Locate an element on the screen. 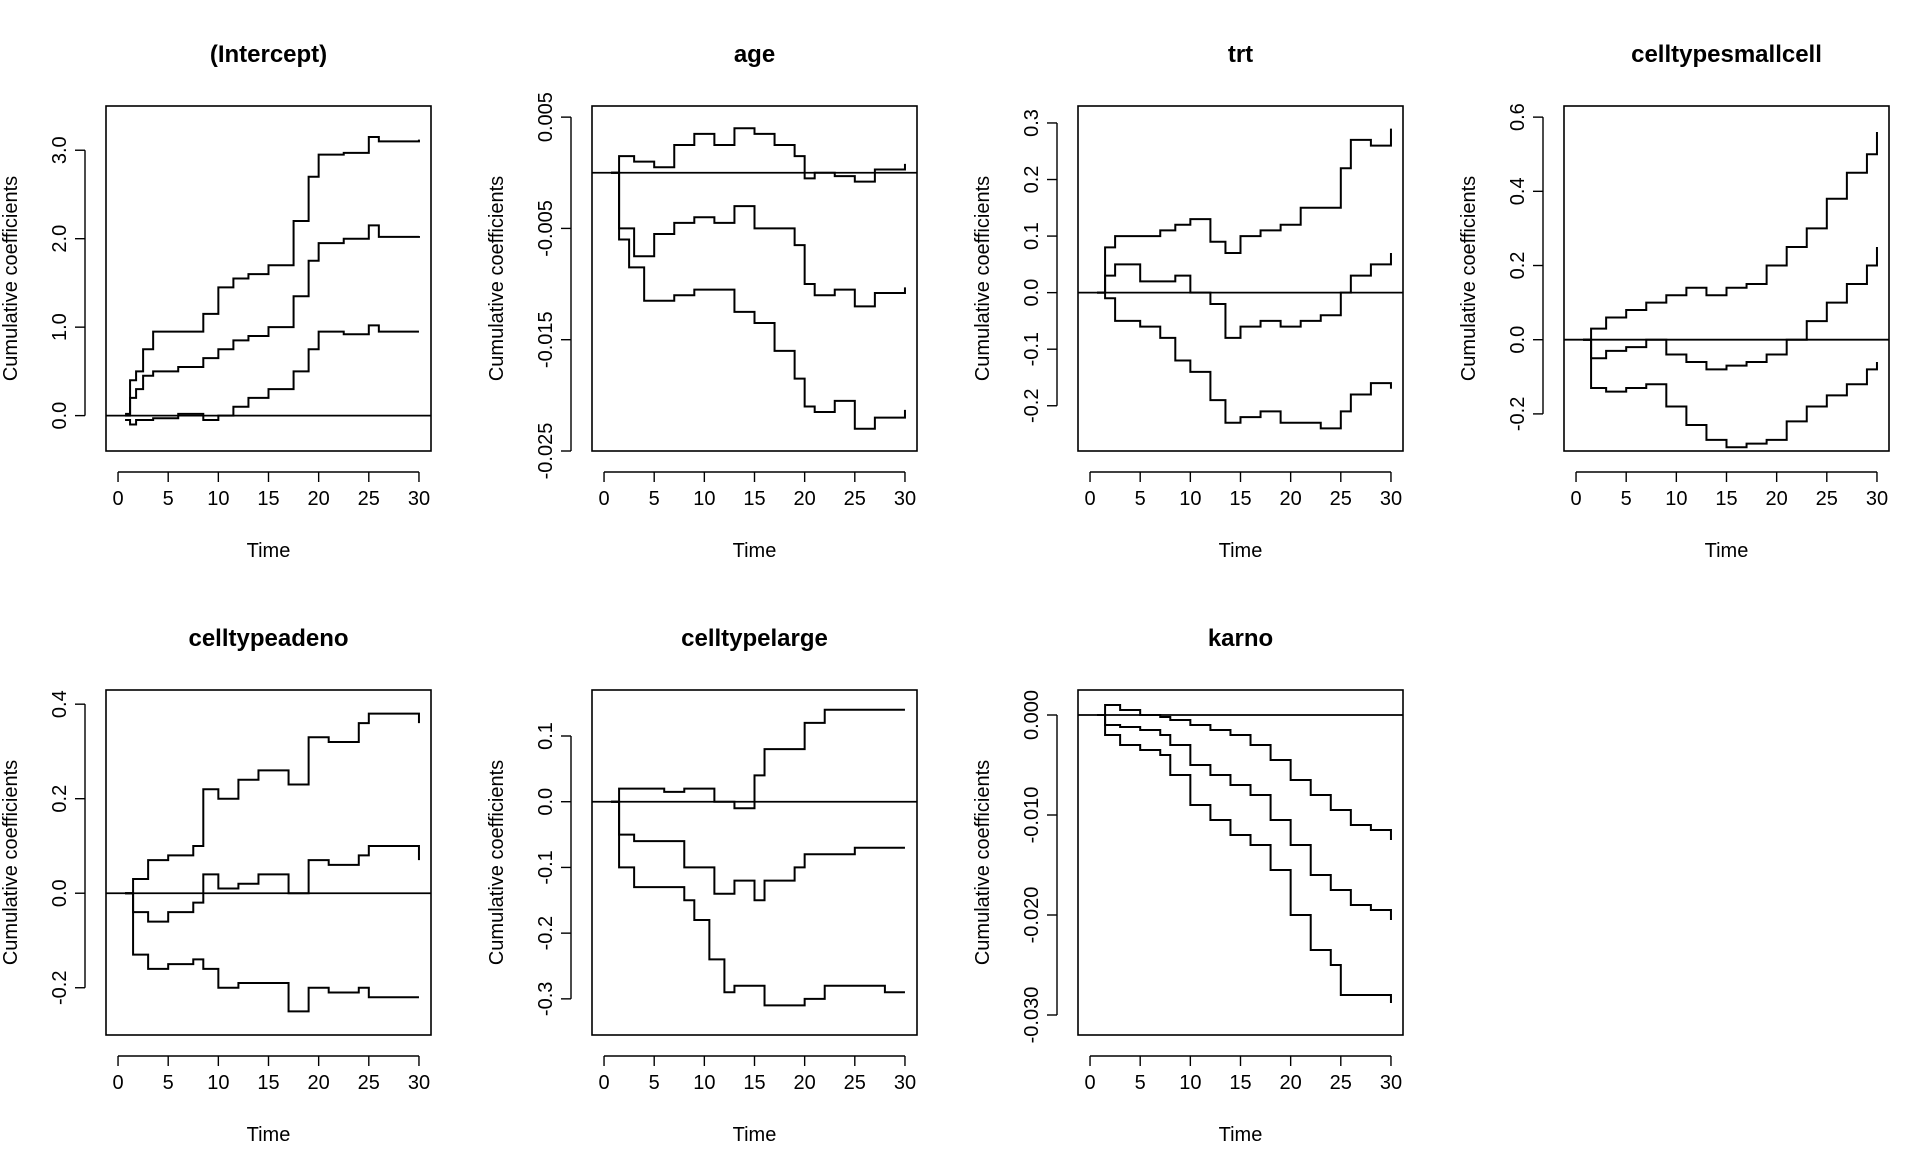 The height and width of the screenshot is (1152, 1920). y-tick-label: 2.0 is located at coordinates (60, 239).